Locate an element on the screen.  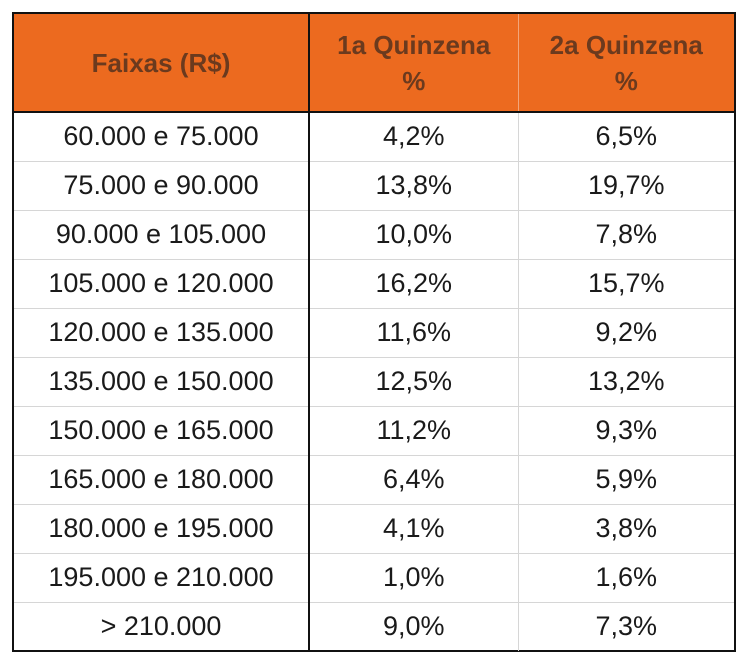
header-1a-quinzena-line-2: % is located at coordinates (414, 80).